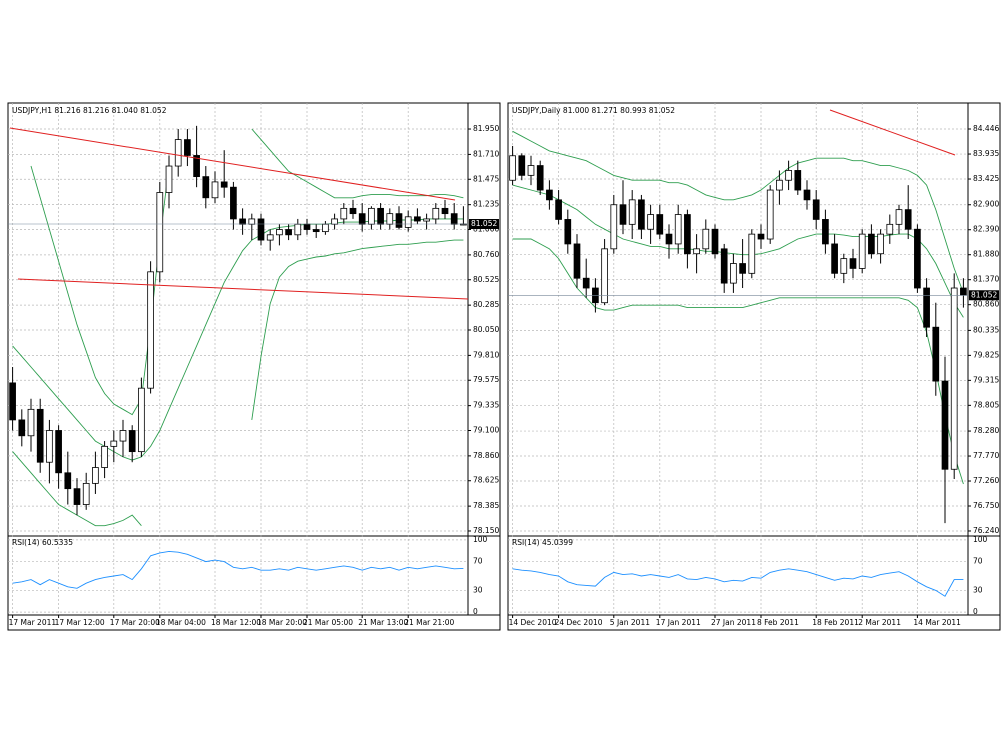 This screenshot has width=1008, height=739. I want to click on y-tick-label: 80.860, so click(986, 304).